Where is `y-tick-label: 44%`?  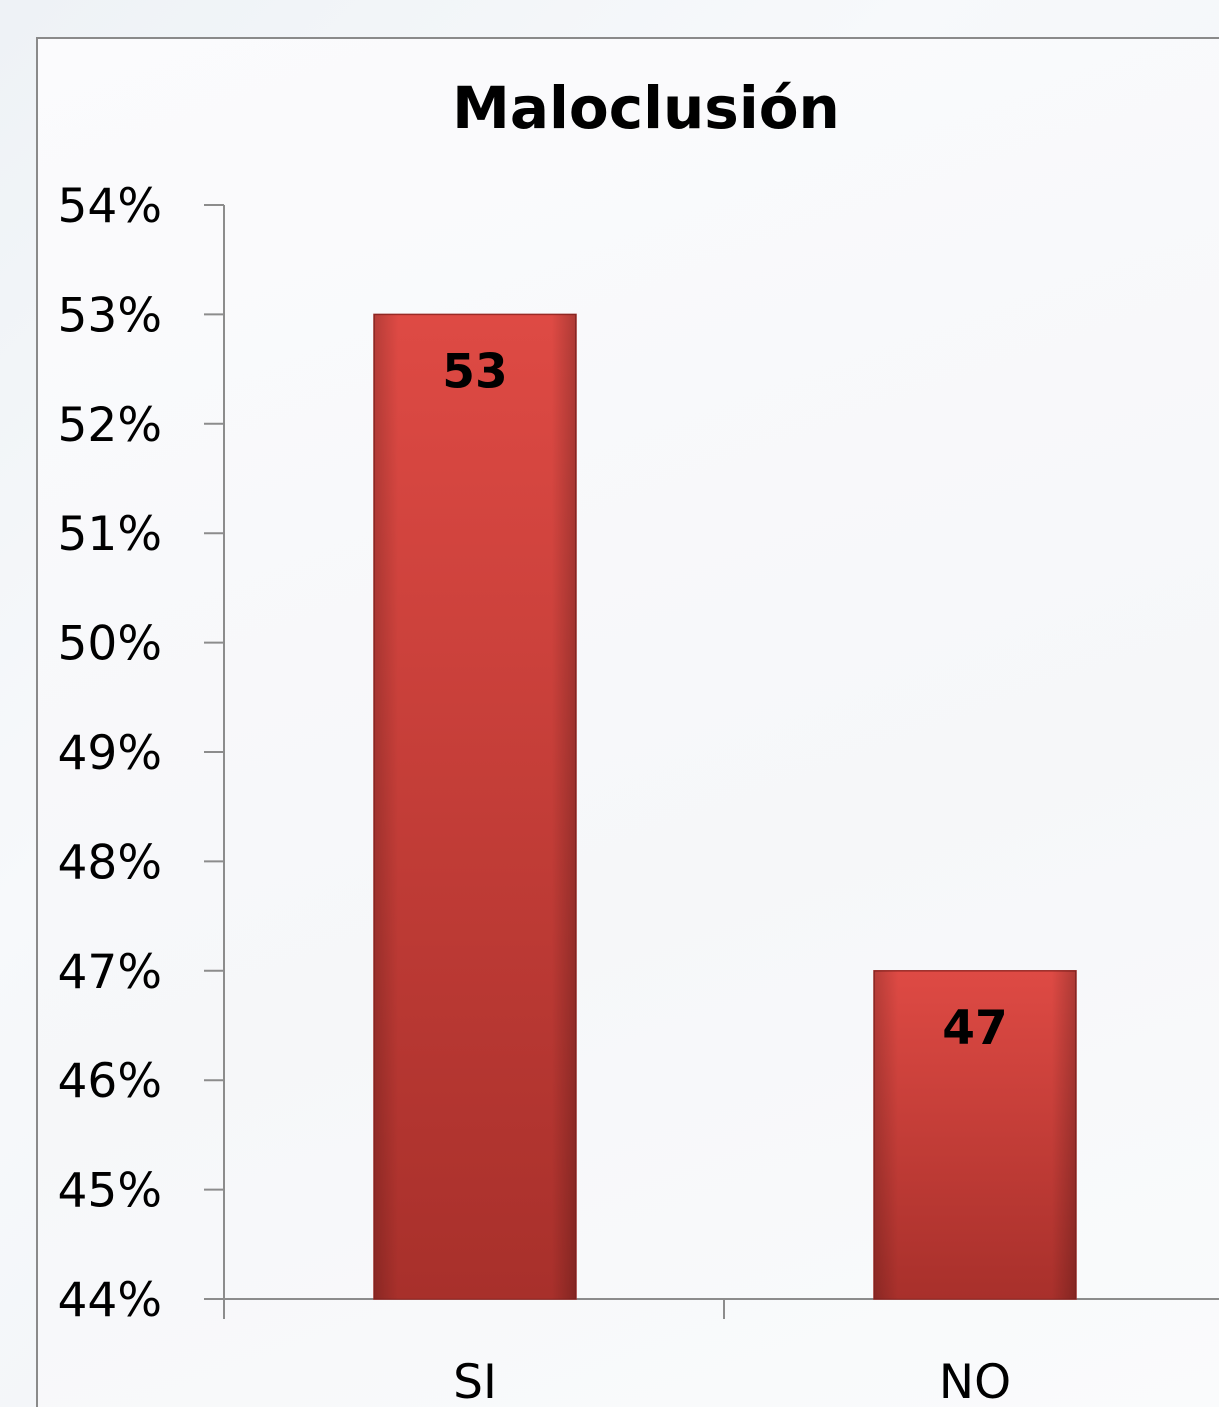
y-tick-label: 44% is located at coordinates (110, 1300).